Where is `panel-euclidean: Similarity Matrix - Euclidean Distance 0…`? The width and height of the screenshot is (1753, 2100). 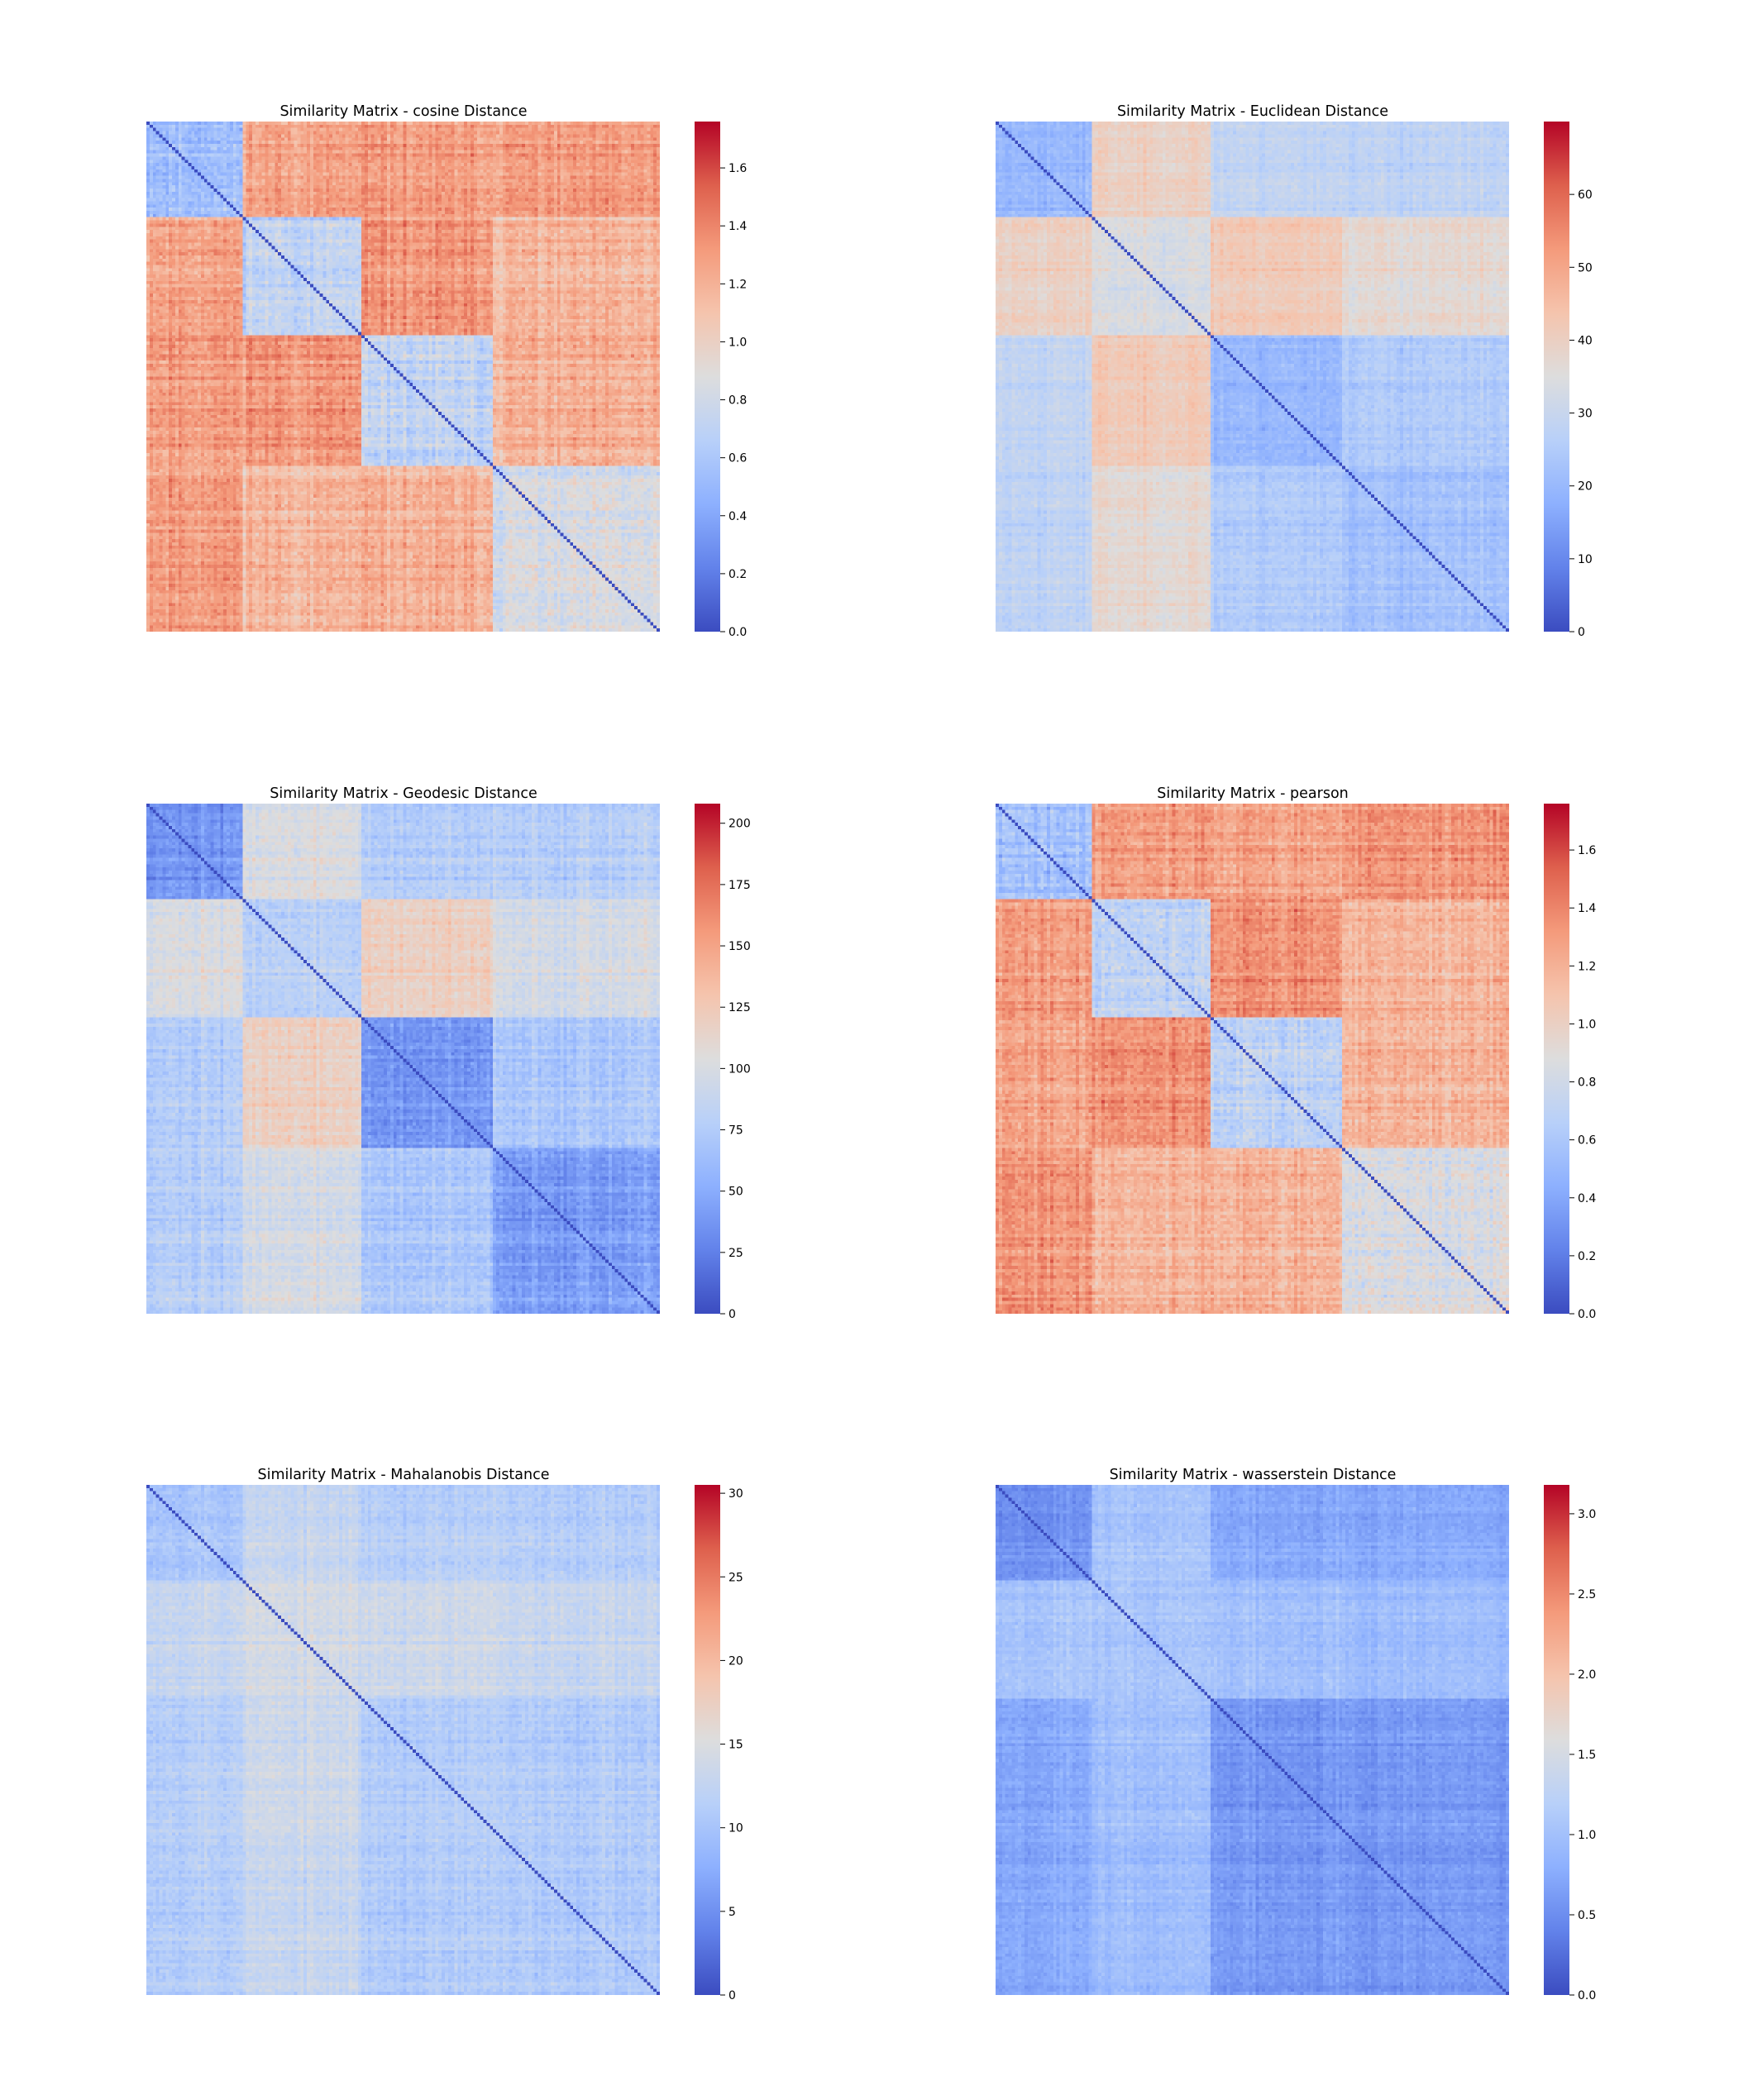
panel-euclidean: Similarity Matrix - Euclidean Distance 0… is located at coordinates (1294, 371).